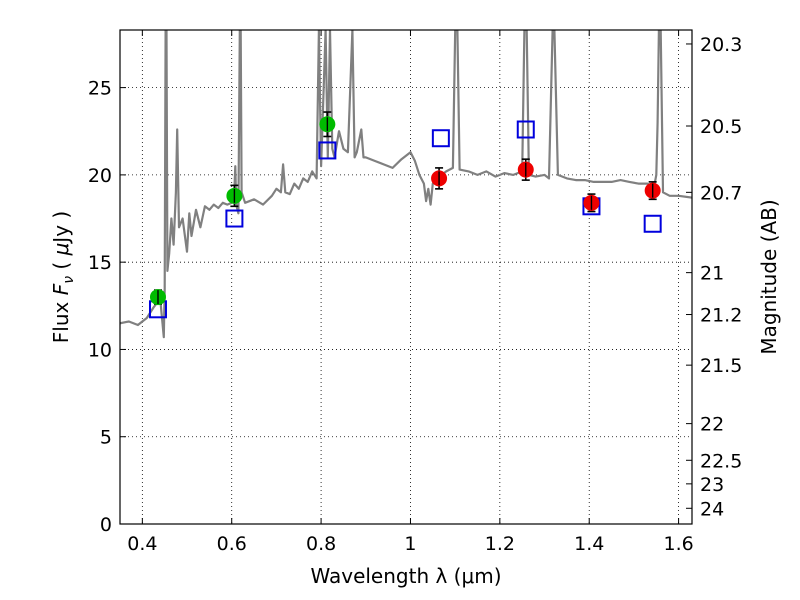 The height and width of the screenshot is (600, 800). Describe the element at coordinates (721, 127) in the screenshot. I see `right-tick-label: 20.5` at that location.